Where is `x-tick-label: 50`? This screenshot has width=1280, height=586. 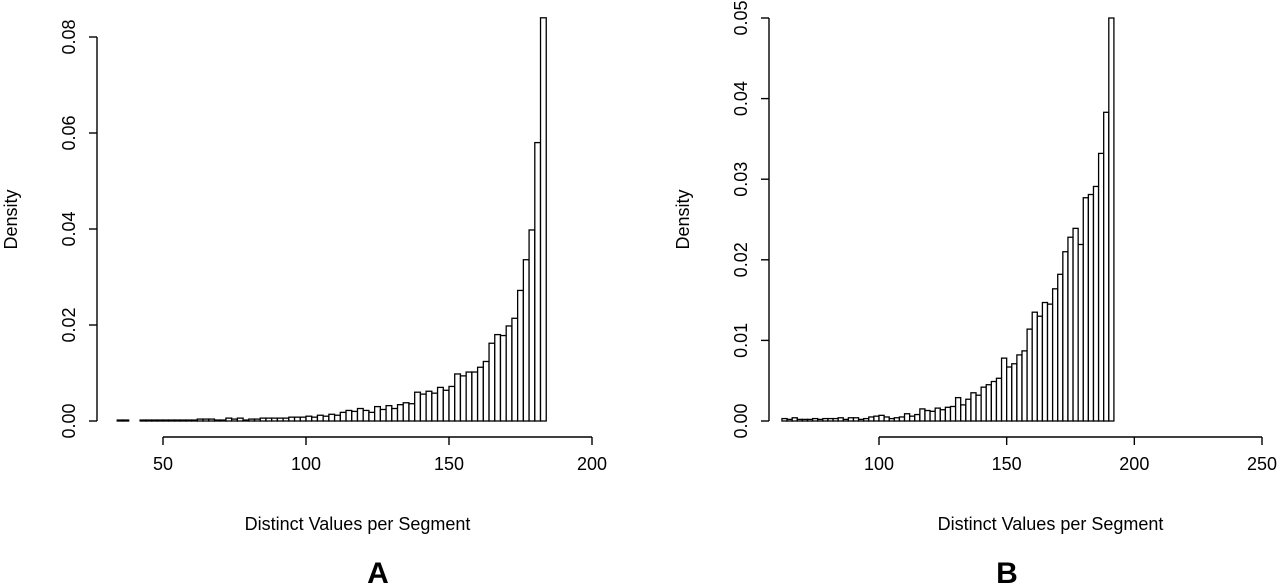
x-tick-label: 50 is located at coordinates (163, 464).